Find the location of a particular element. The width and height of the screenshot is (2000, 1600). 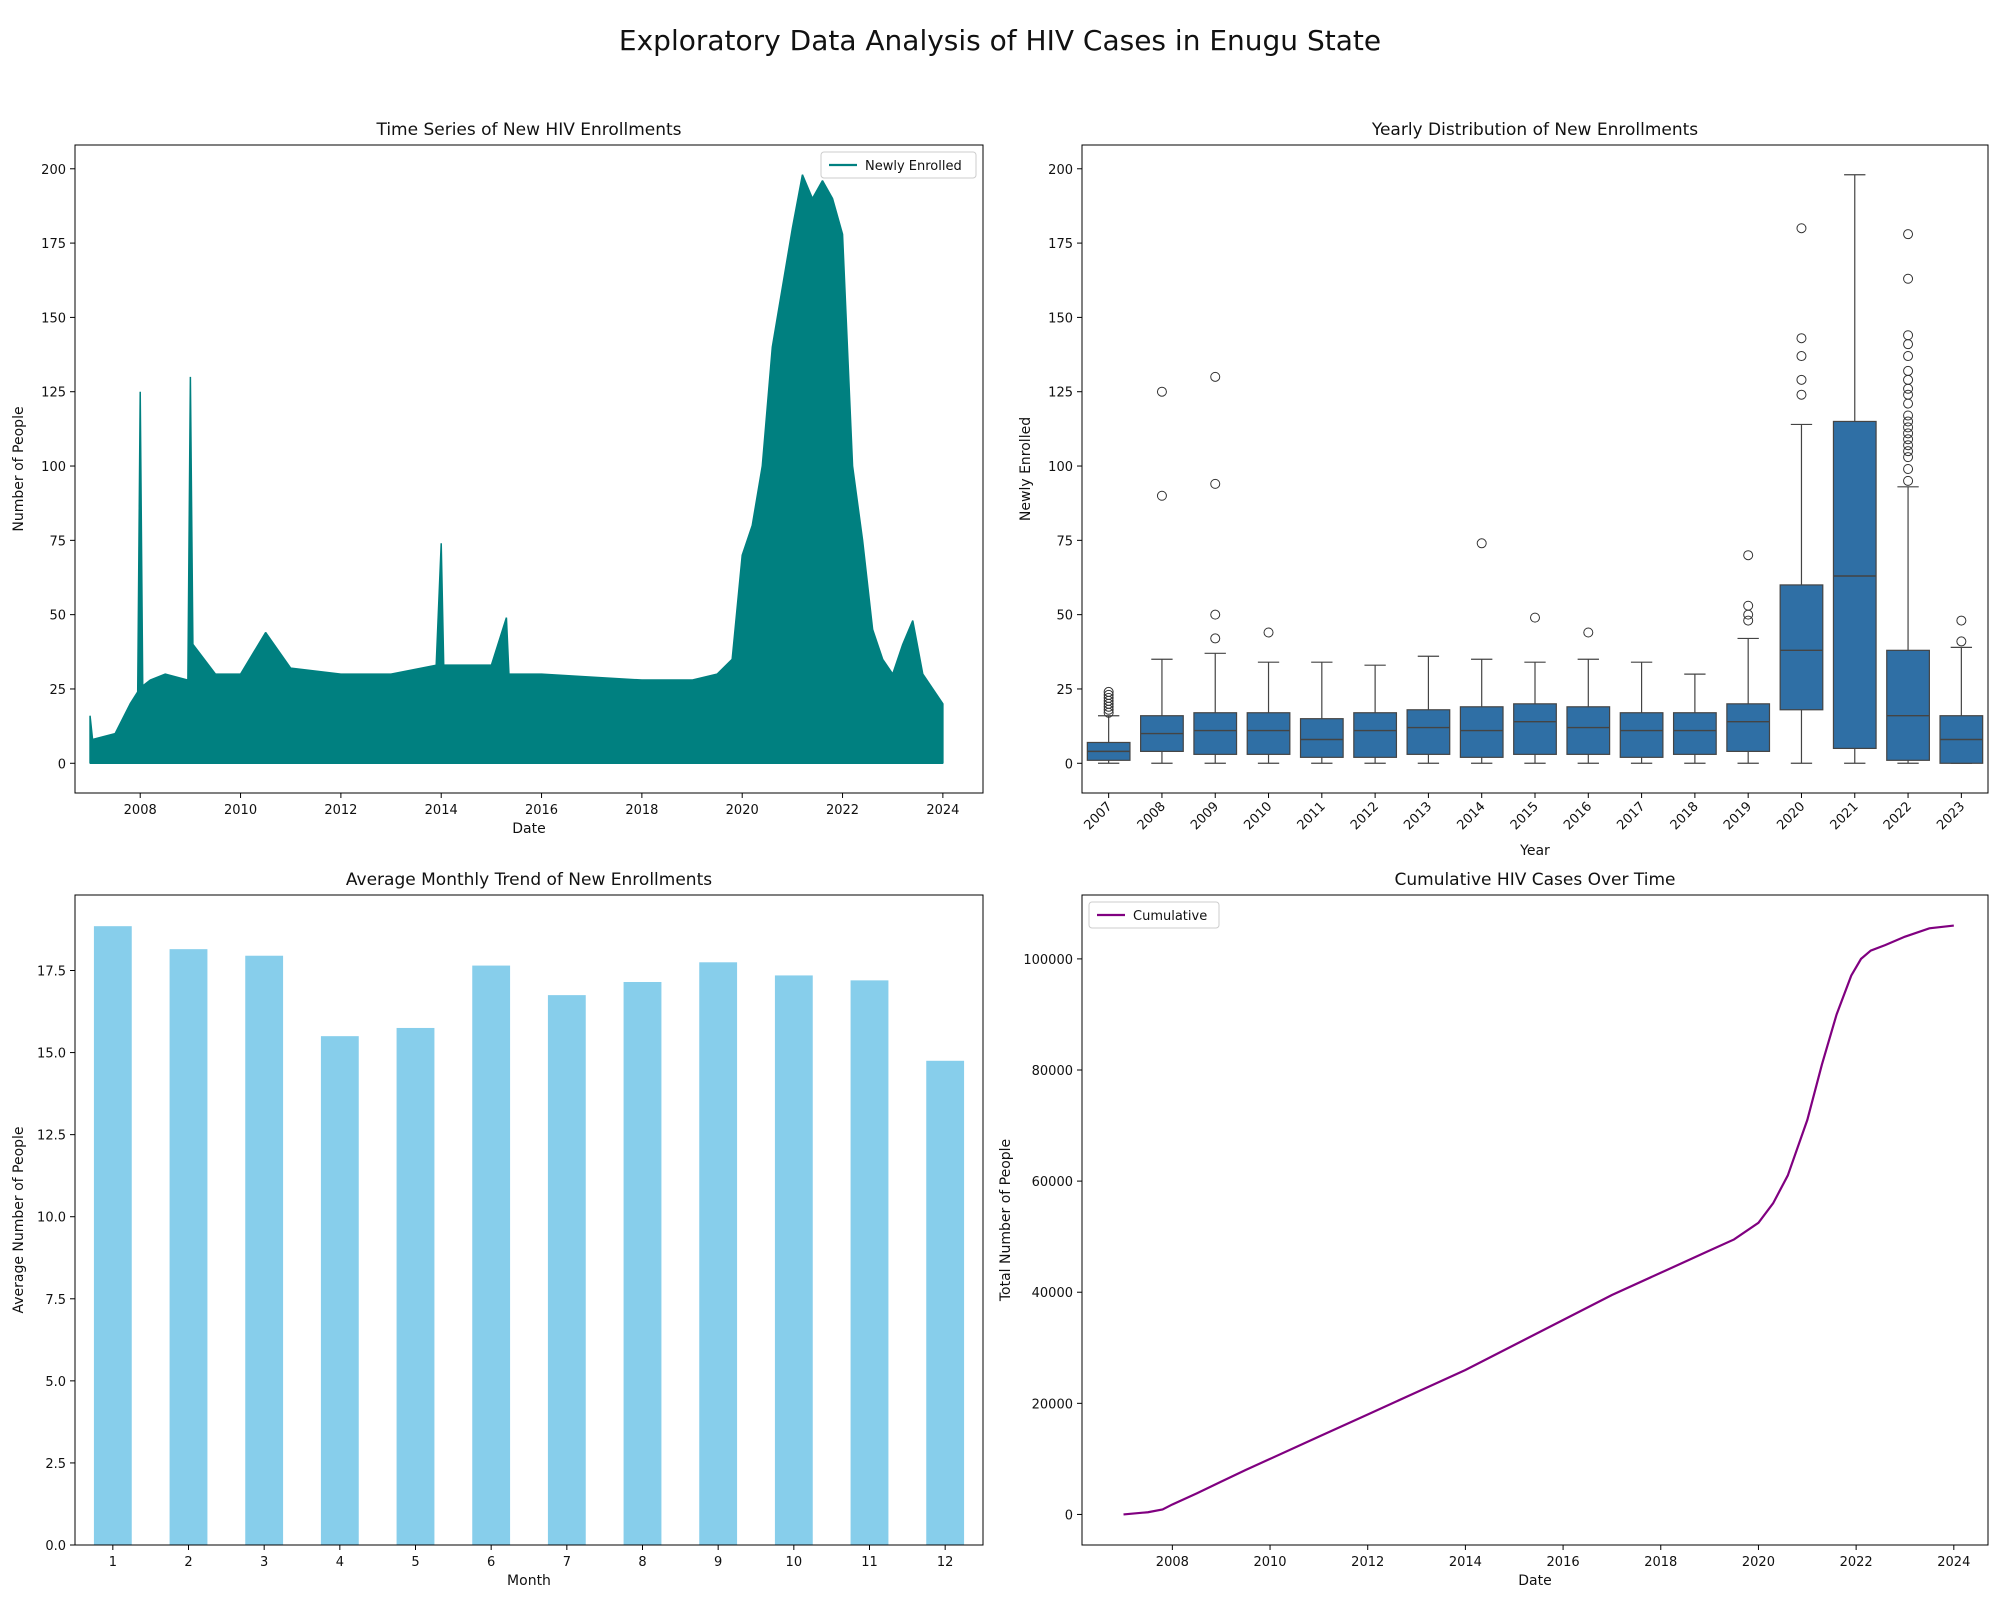

cumulative-ytick-label: 60000 is located at coordinates (1052, 1182).